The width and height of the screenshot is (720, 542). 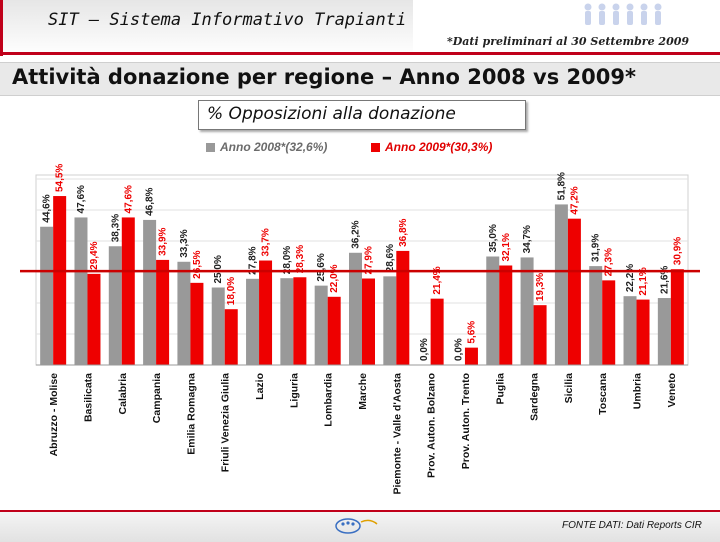 I want to click on data-label-2009: 30,9%, so click(x=677, y=251).